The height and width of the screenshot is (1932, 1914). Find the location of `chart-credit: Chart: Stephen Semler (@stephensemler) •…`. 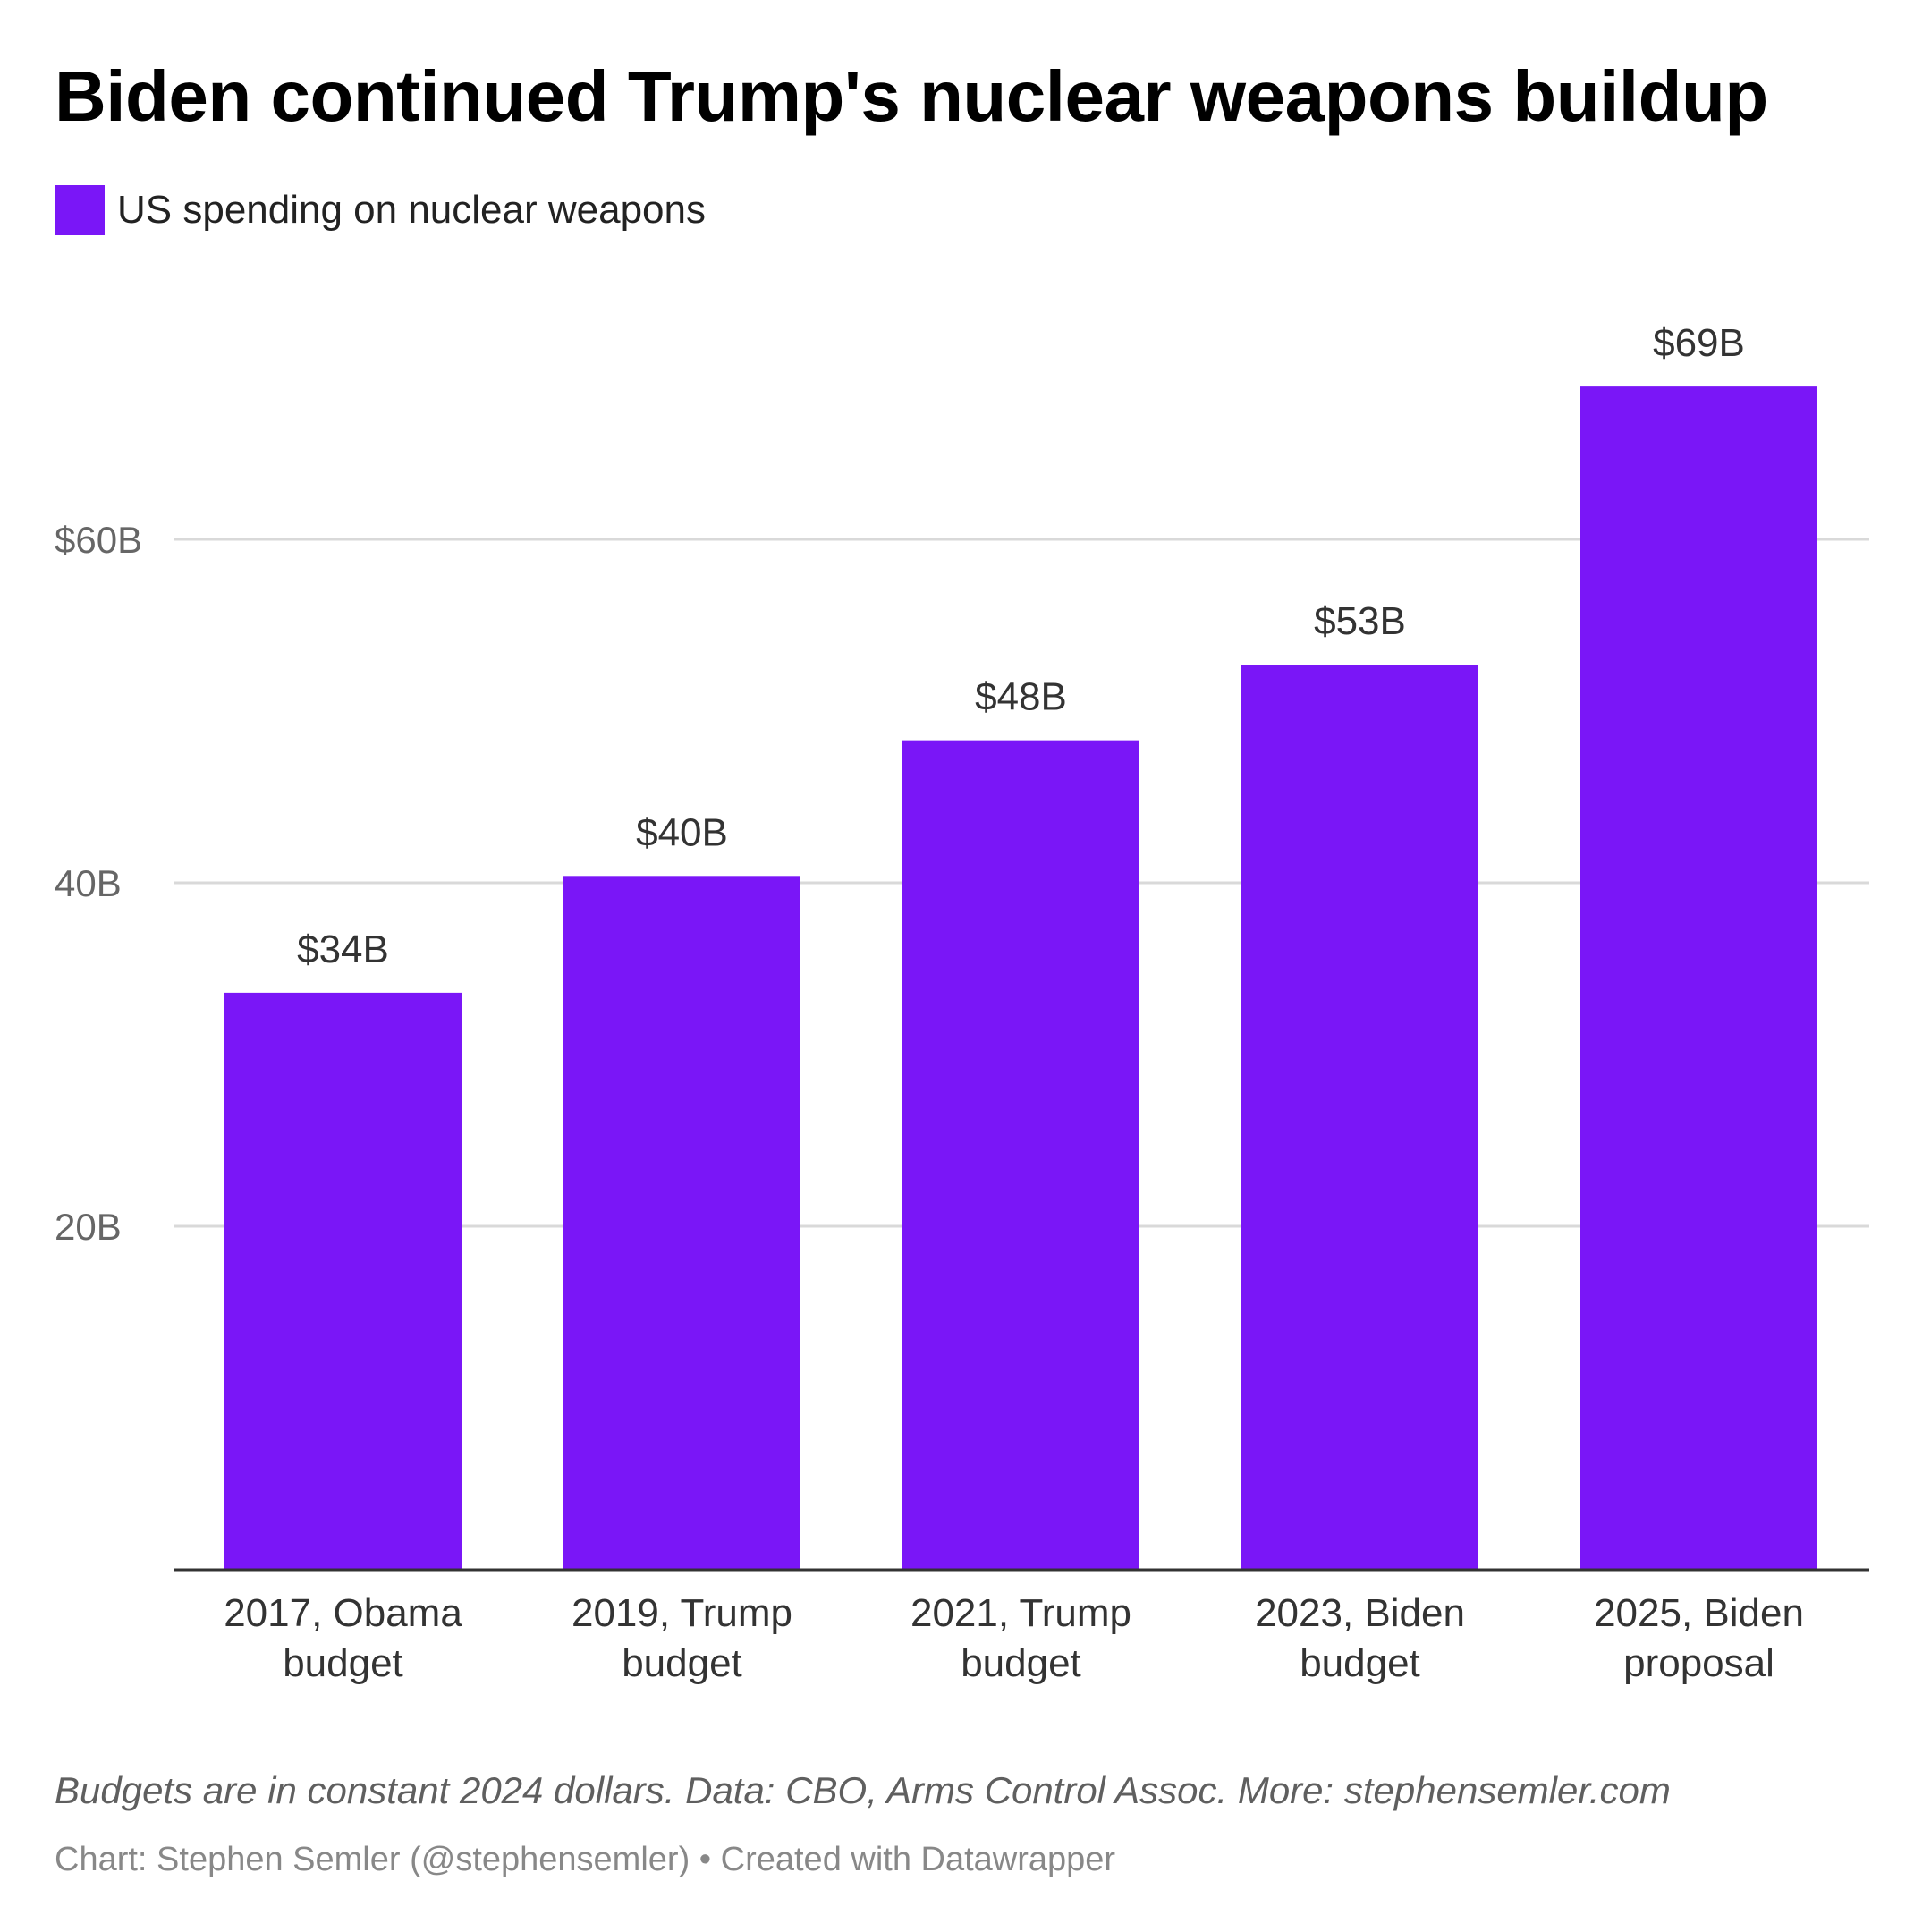

chart-credit: Chart: Stephen Semler (@stephensemler) •… is located at coordinates (585, 1859).